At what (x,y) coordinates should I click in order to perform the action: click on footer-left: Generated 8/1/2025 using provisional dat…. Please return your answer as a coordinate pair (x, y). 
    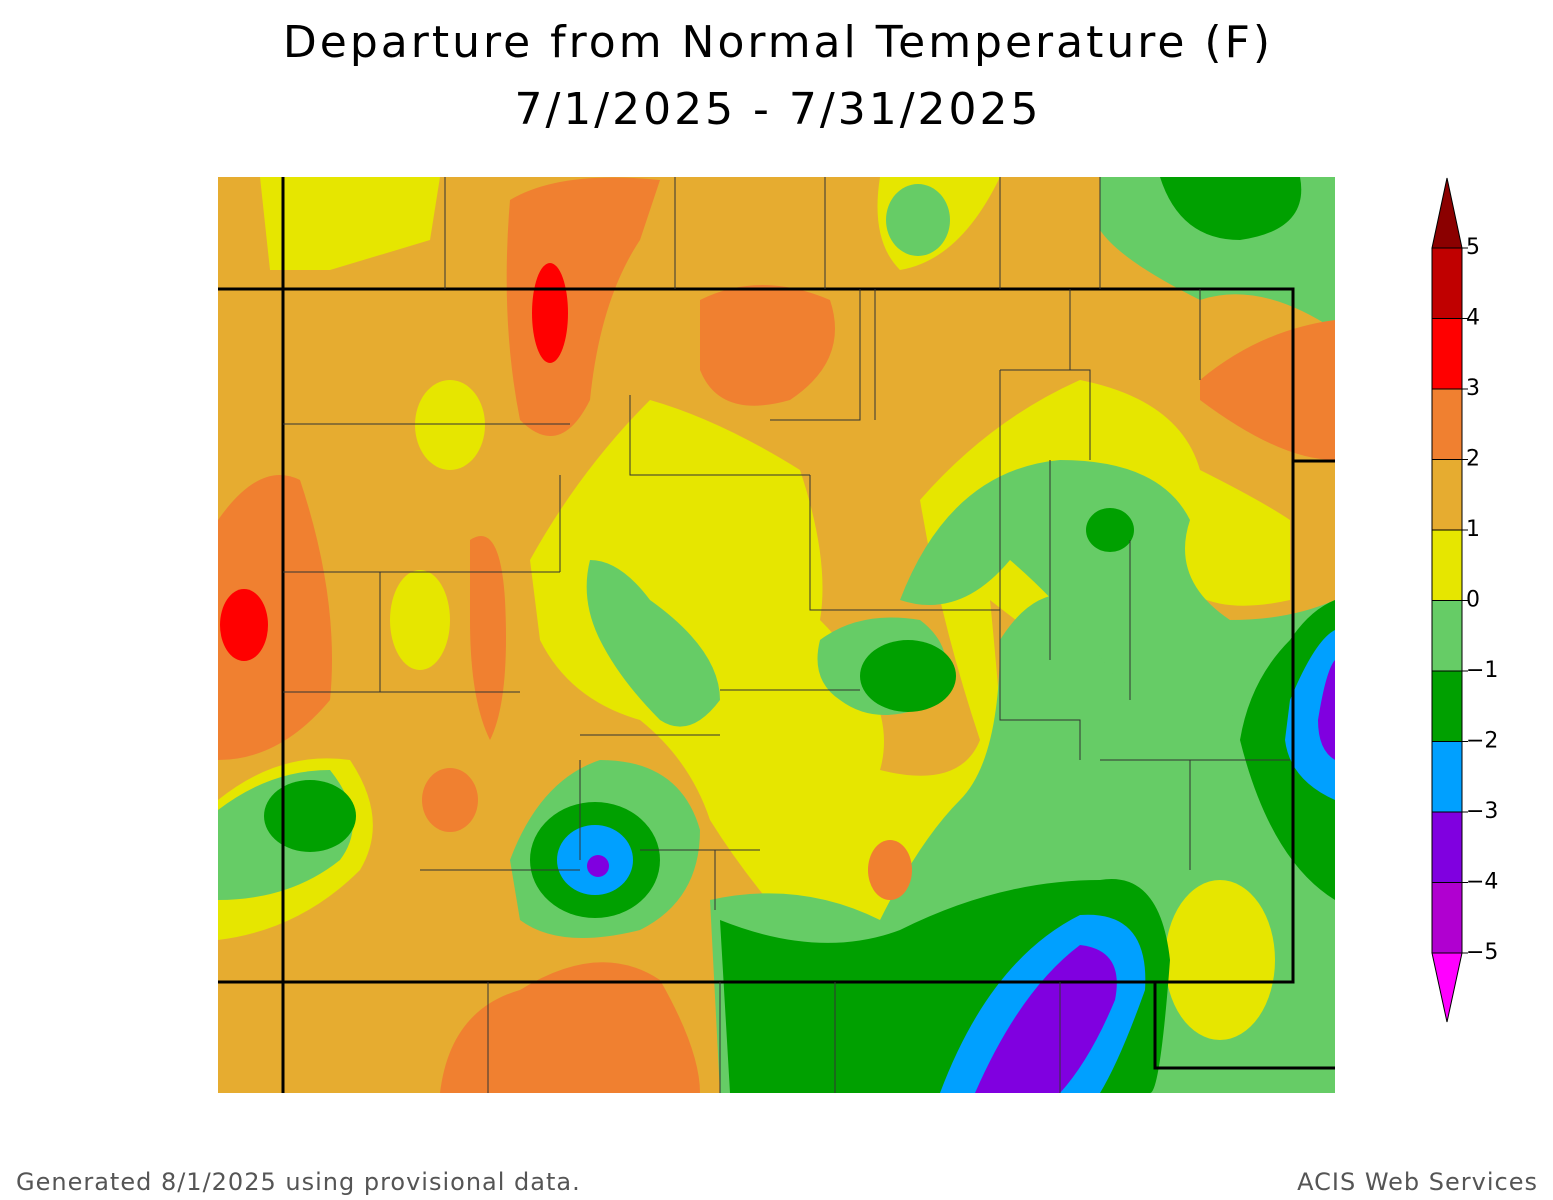
    Looking at the image, I should click on (298, 1182).